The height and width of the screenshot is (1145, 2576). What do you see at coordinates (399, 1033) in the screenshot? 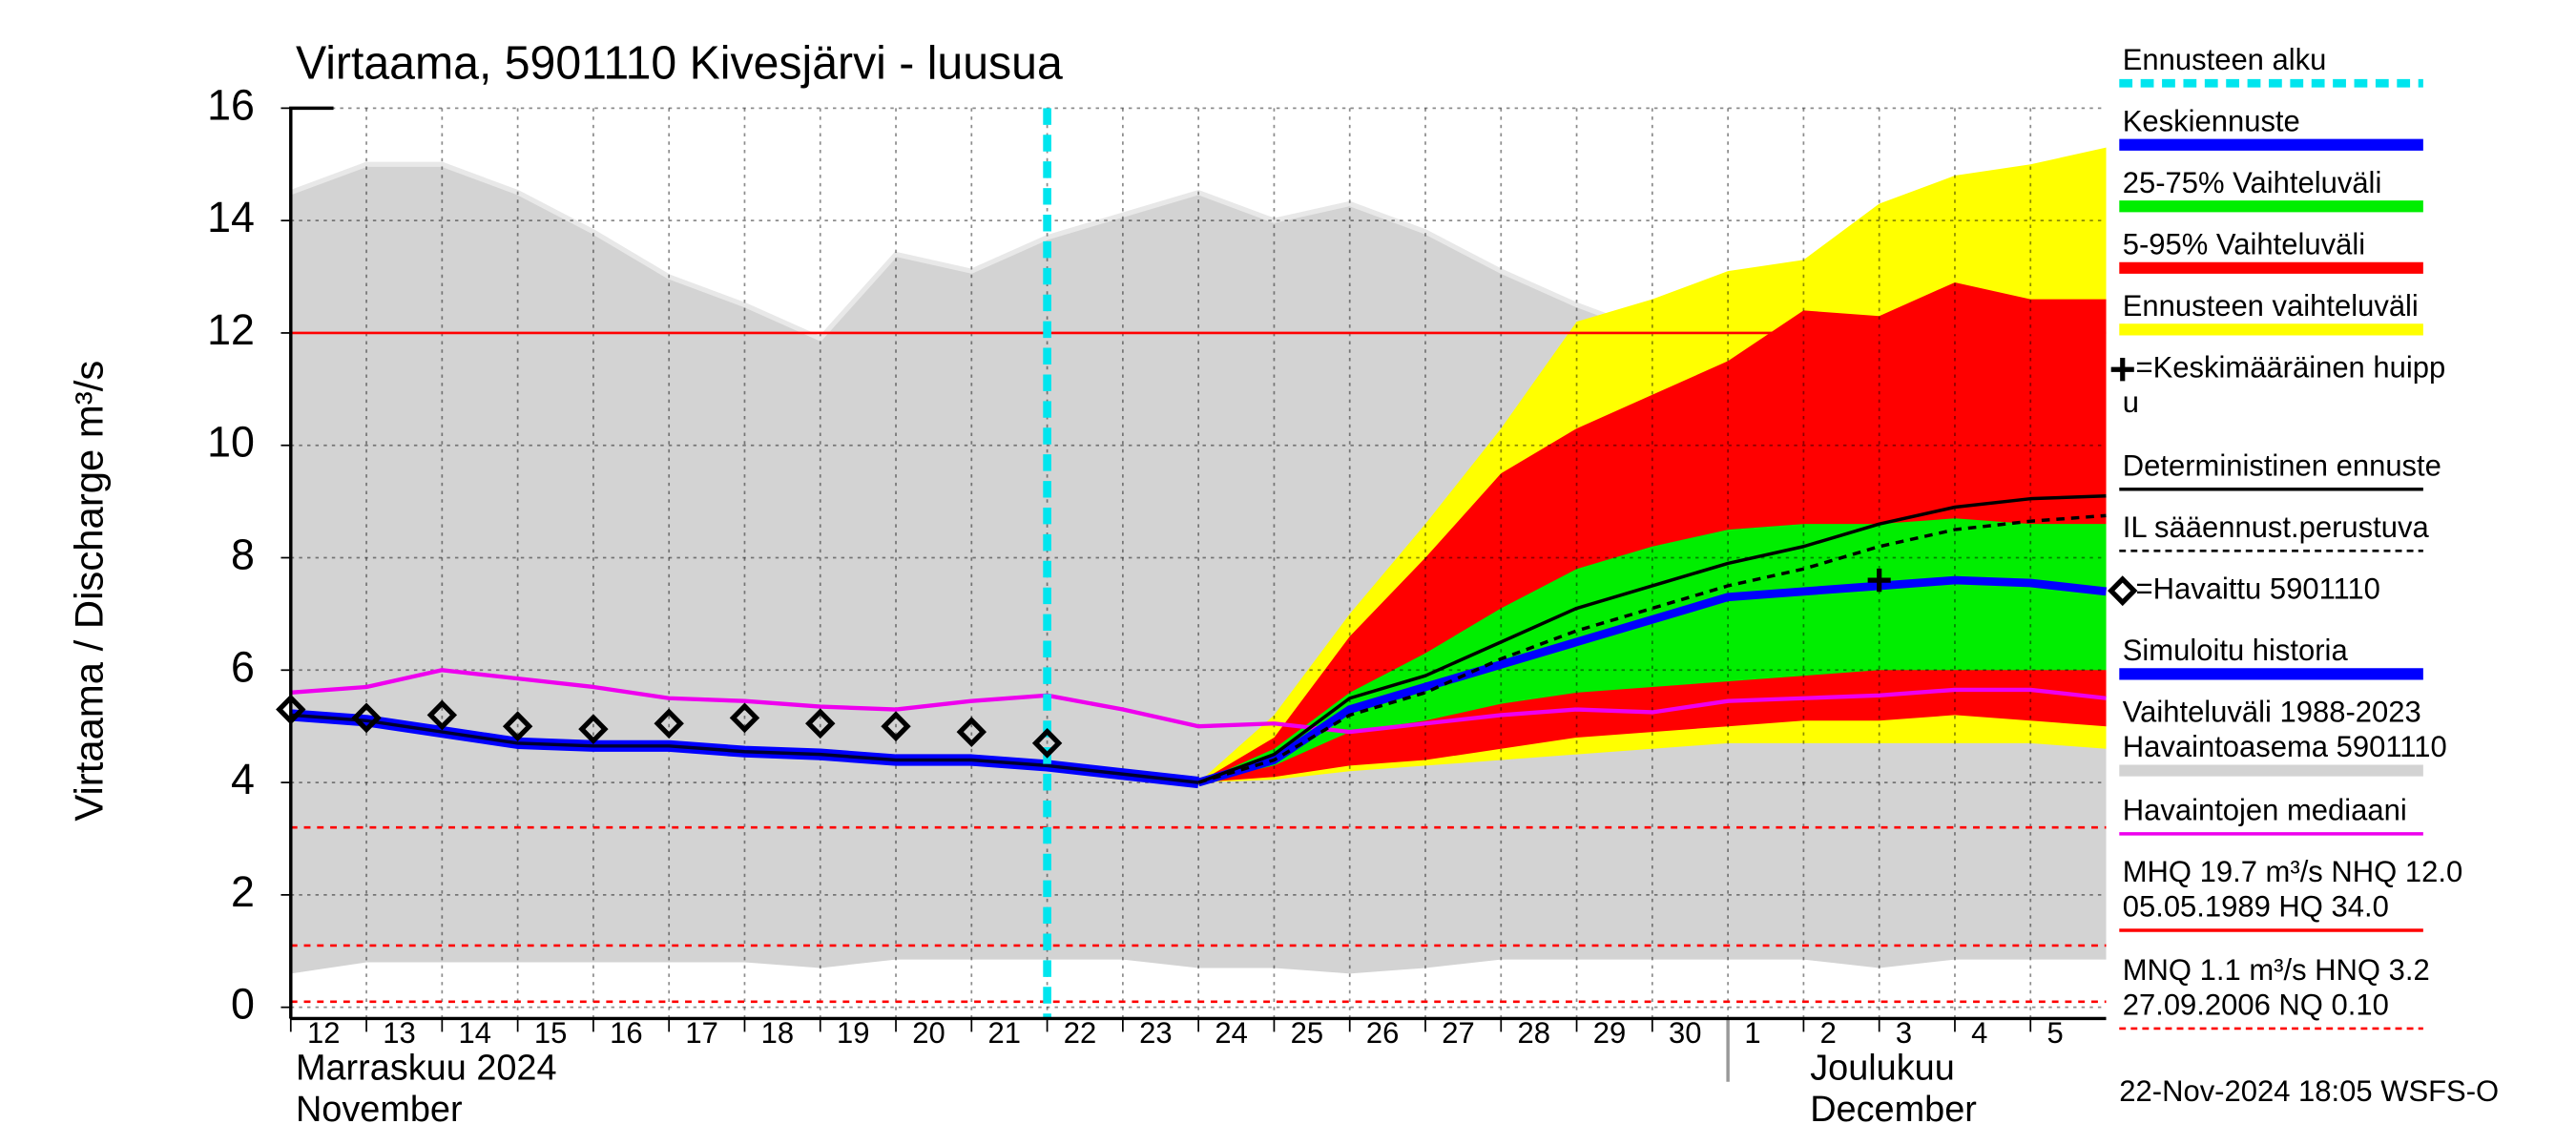
I see `x-tick-label: 13` at bounding box center [399, 1033].